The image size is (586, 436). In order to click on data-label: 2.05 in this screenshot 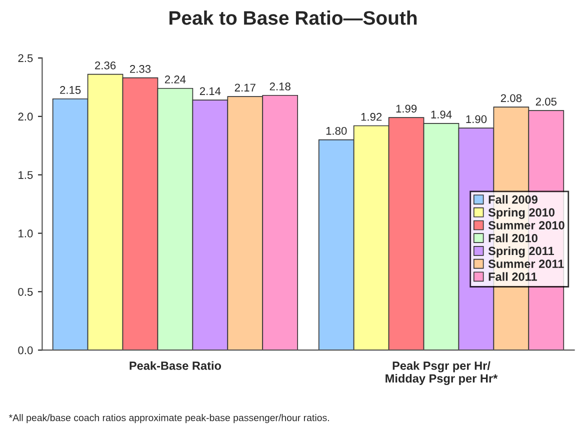, I will do `click(546, 102)`.